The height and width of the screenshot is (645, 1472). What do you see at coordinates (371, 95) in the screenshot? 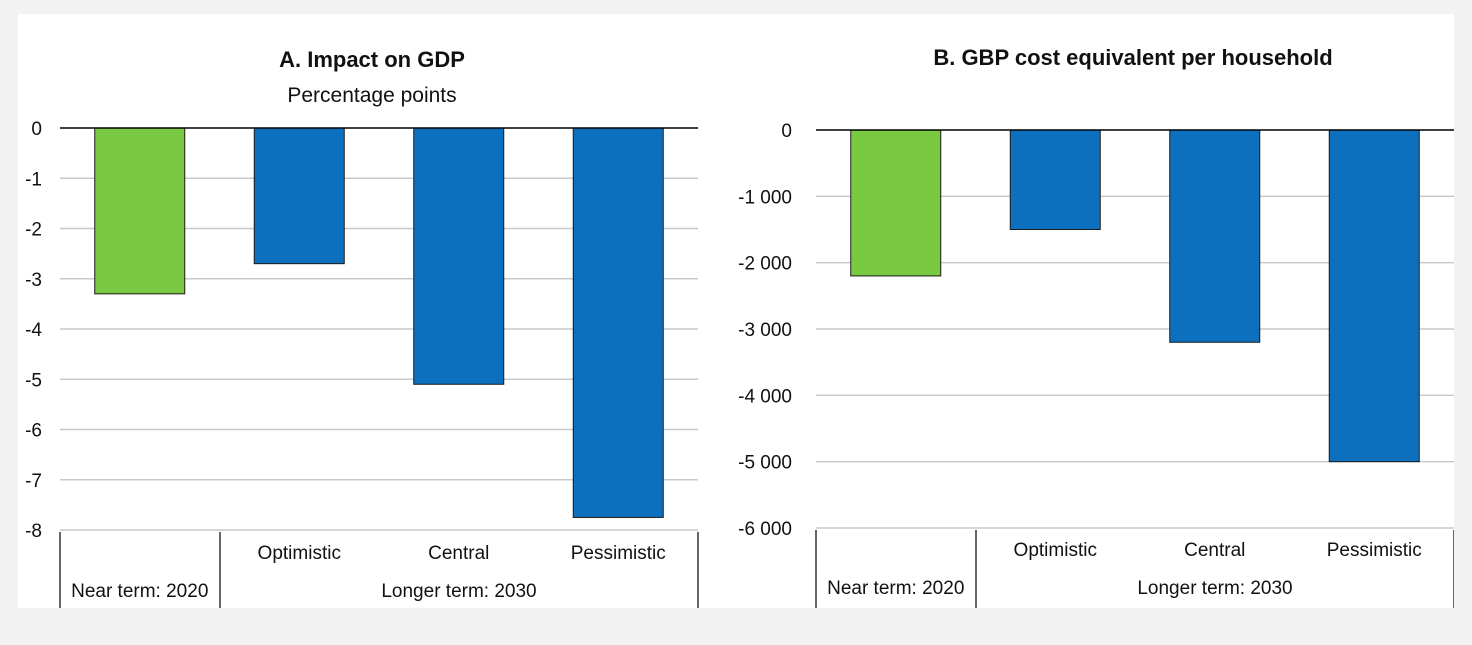
I see `chart-subtitle: Percentage points` at bounding box center [371, 95].